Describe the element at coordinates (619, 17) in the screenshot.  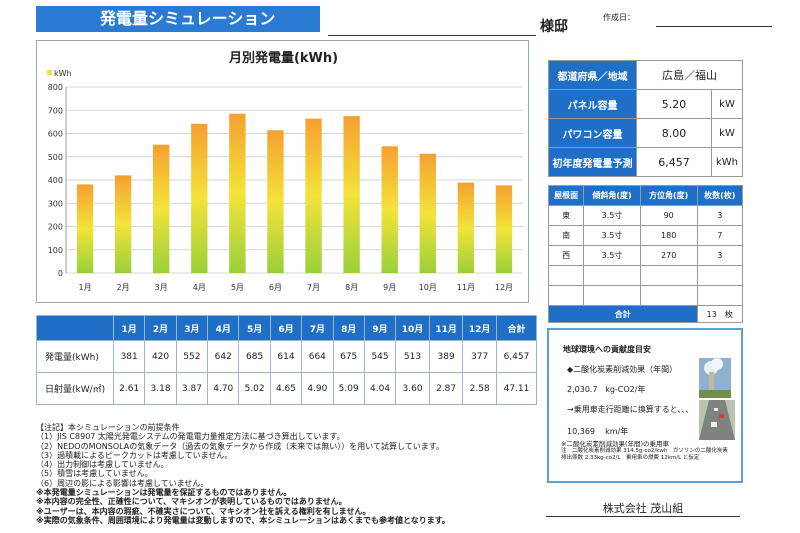
I see `created-date-label: 作成日：` at that location.